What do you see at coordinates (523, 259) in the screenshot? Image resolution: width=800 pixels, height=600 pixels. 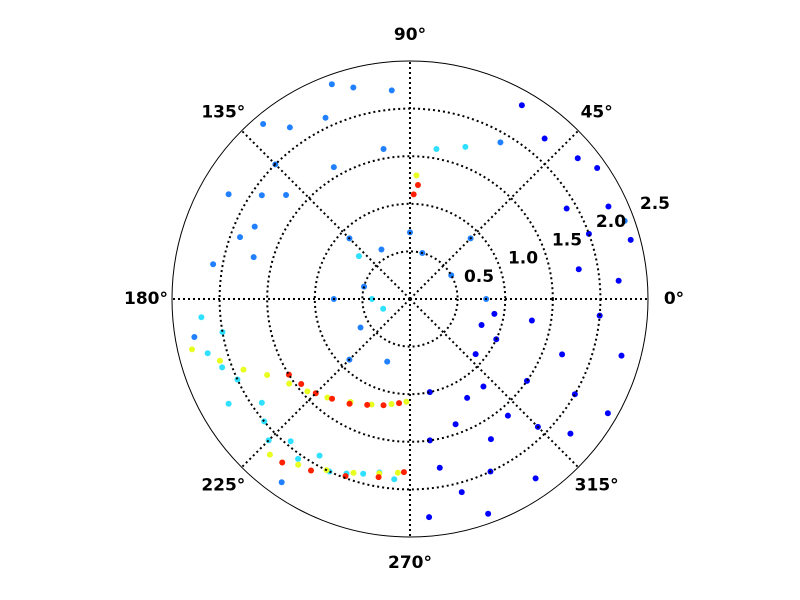 I see `r-tick-label: 1.0` at bounding box center [523, 259].